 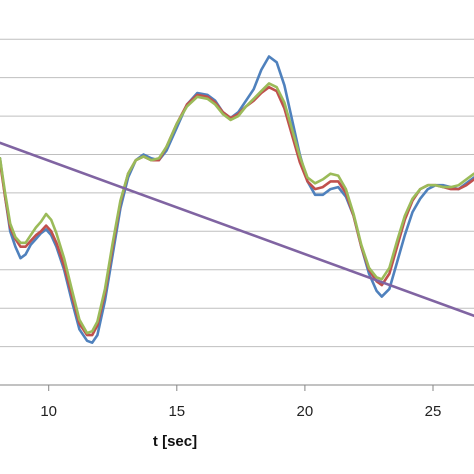 What do you see at coordinates (305, 411) in the screenshot?
I see `x-tick-label-2: 20` at bounding box center [305, 411].